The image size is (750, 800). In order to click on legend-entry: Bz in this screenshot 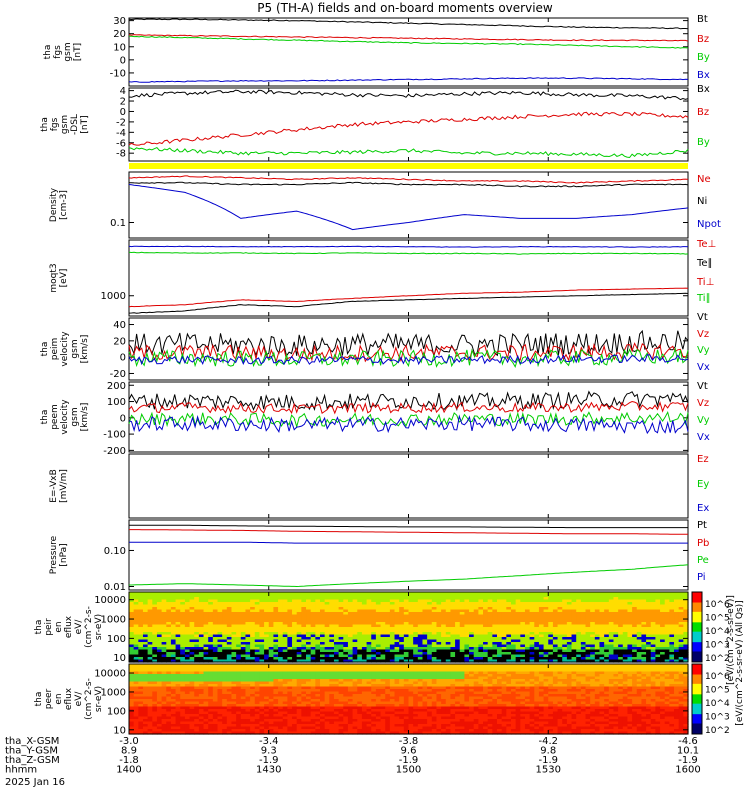, I will do `click(703, 39)`.